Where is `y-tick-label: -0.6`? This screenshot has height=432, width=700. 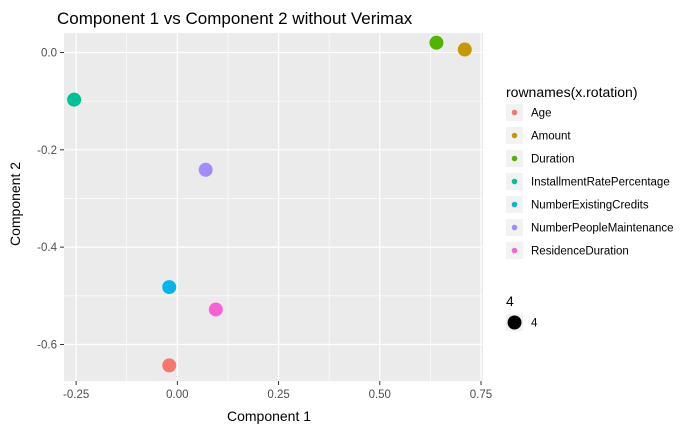
y-tick-label: -0.6 is located at coordinates (47, 345).